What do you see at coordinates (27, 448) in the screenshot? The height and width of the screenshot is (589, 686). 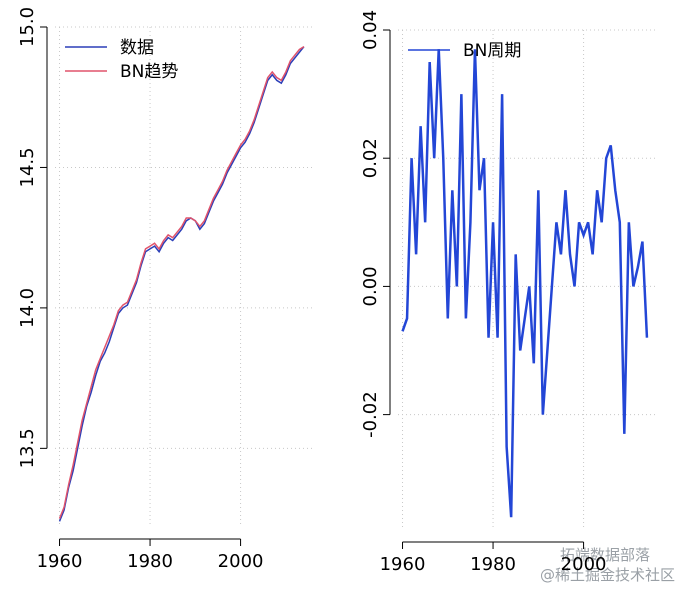 I see `y-tick-label: 13.5` at bounding box center [27, 448].